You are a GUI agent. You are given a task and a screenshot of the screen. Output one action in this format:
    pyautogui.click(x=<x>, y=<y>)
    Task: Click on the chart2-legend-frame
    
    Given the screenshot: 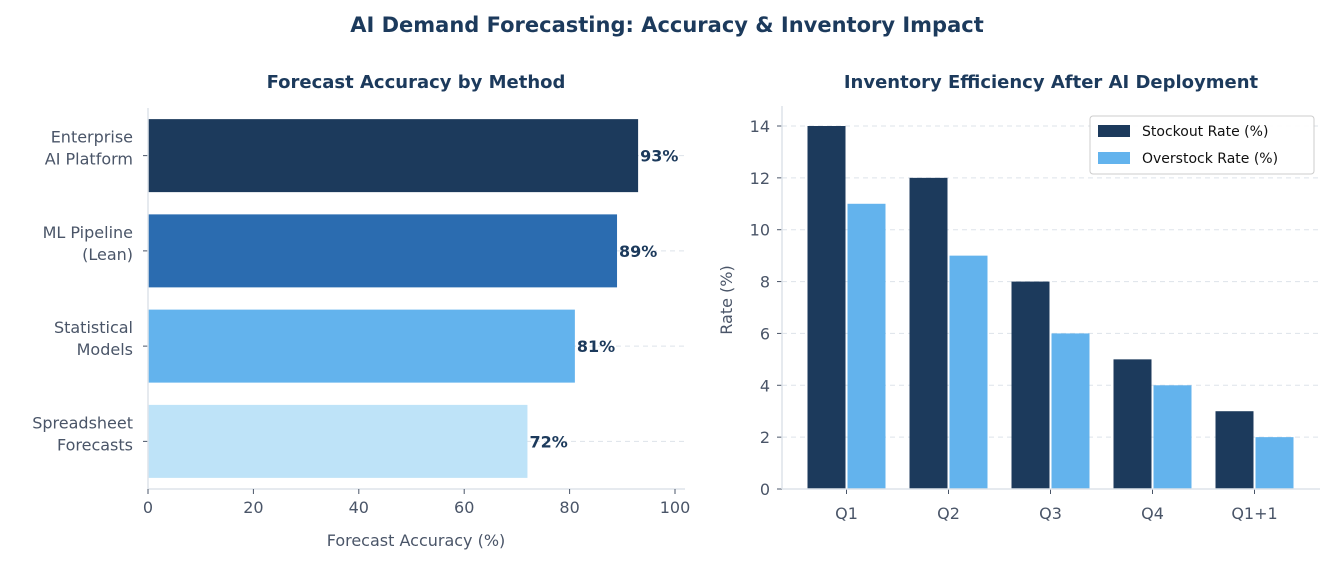 What is the action you would take?
    pyautogui.click(x=1202, y=145)
    